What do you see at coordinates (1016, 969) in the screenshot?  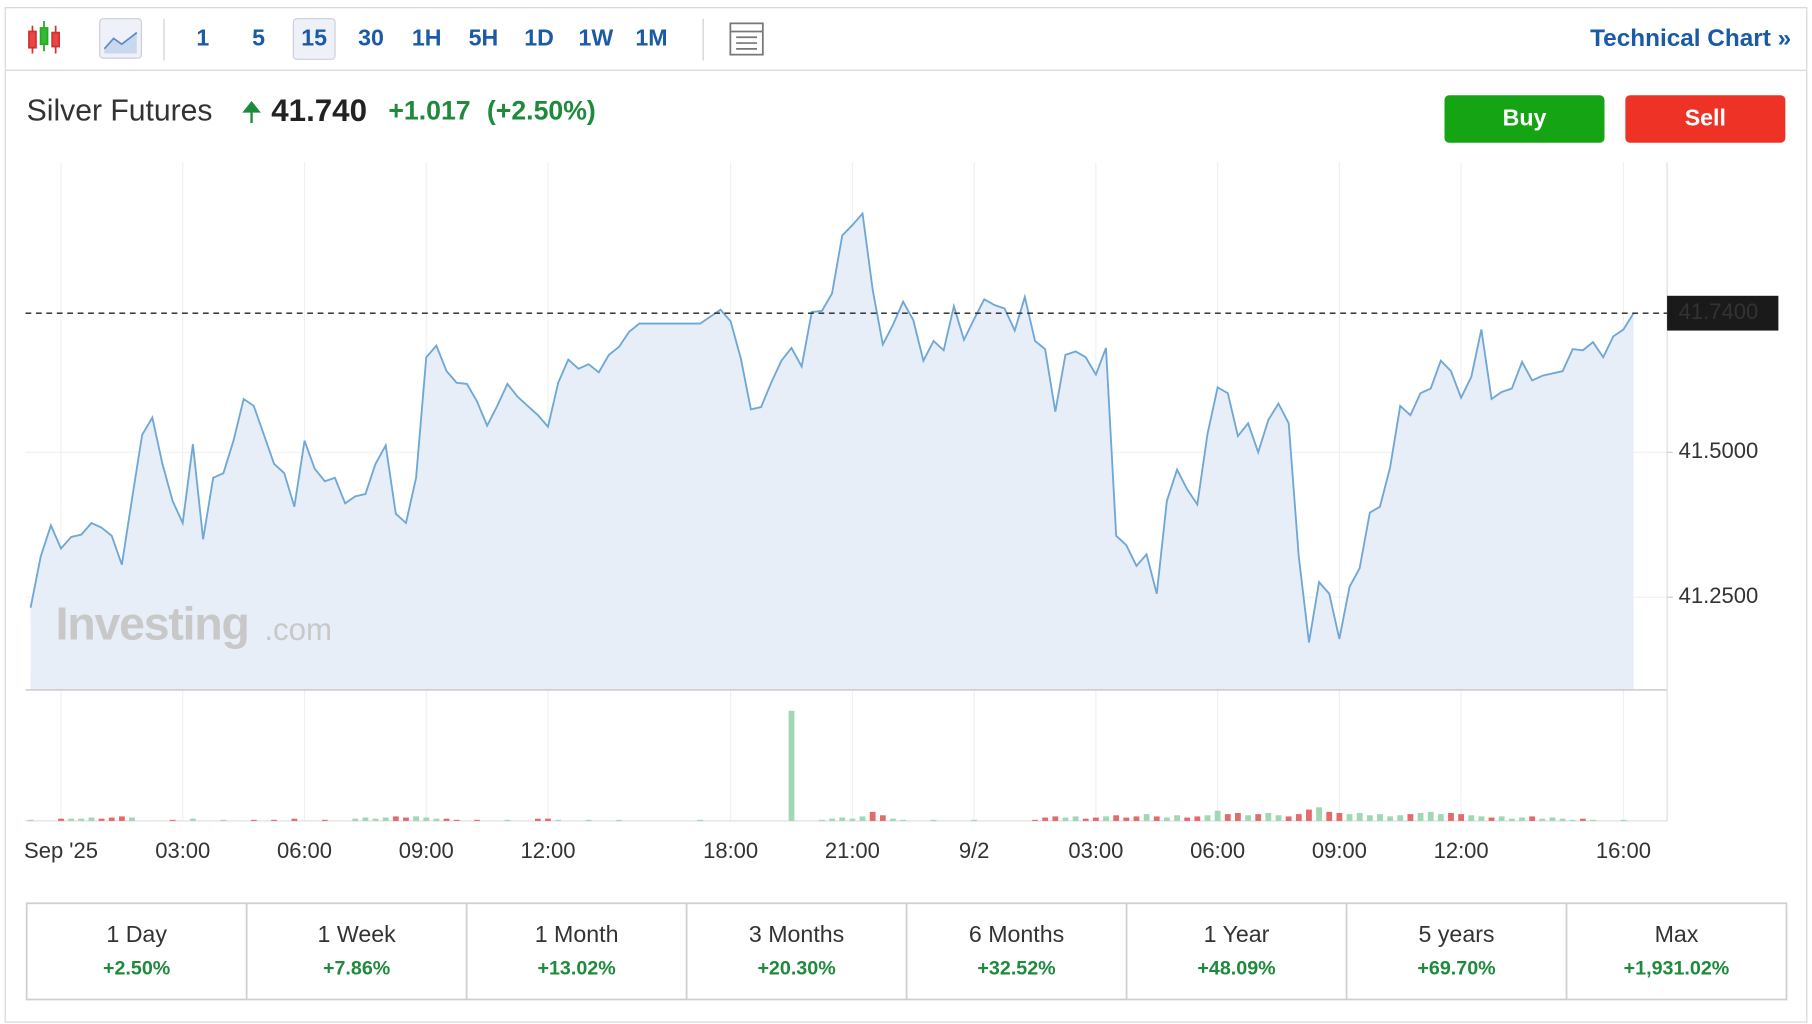 I see `period-change: +32.52%` at bounding box center [1016, 969].